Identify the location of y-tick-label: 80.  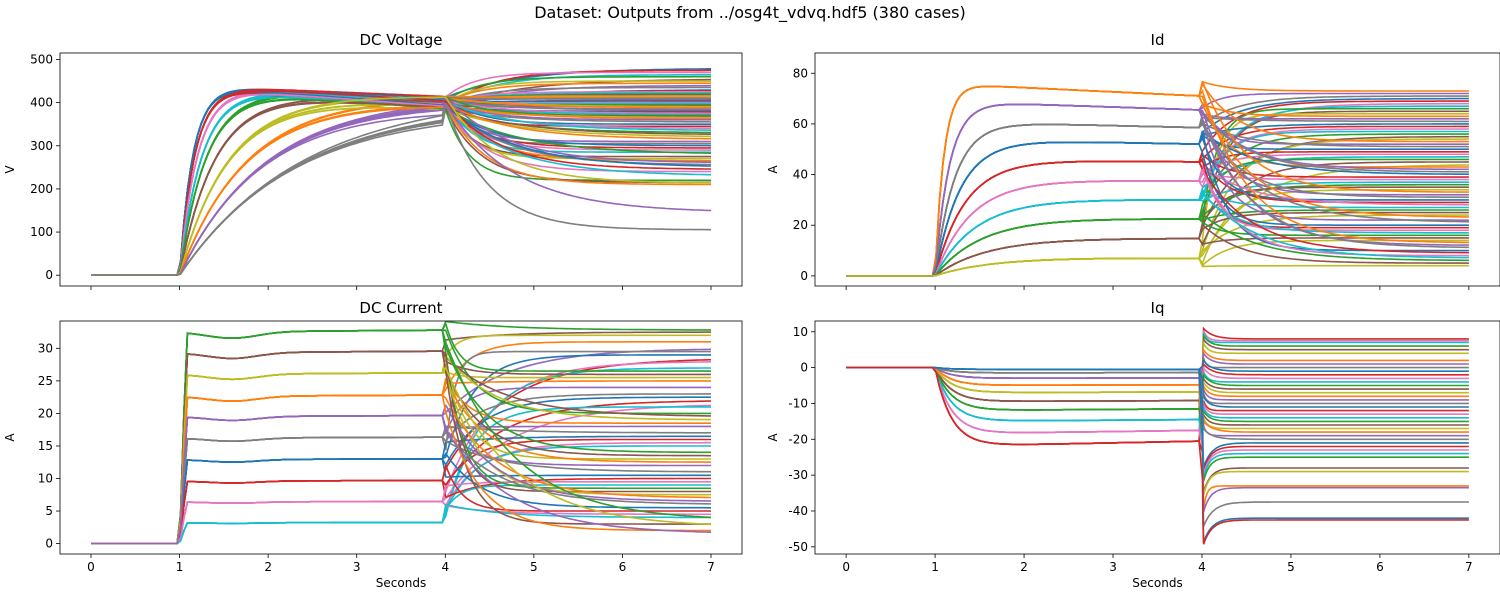
(800, 73).